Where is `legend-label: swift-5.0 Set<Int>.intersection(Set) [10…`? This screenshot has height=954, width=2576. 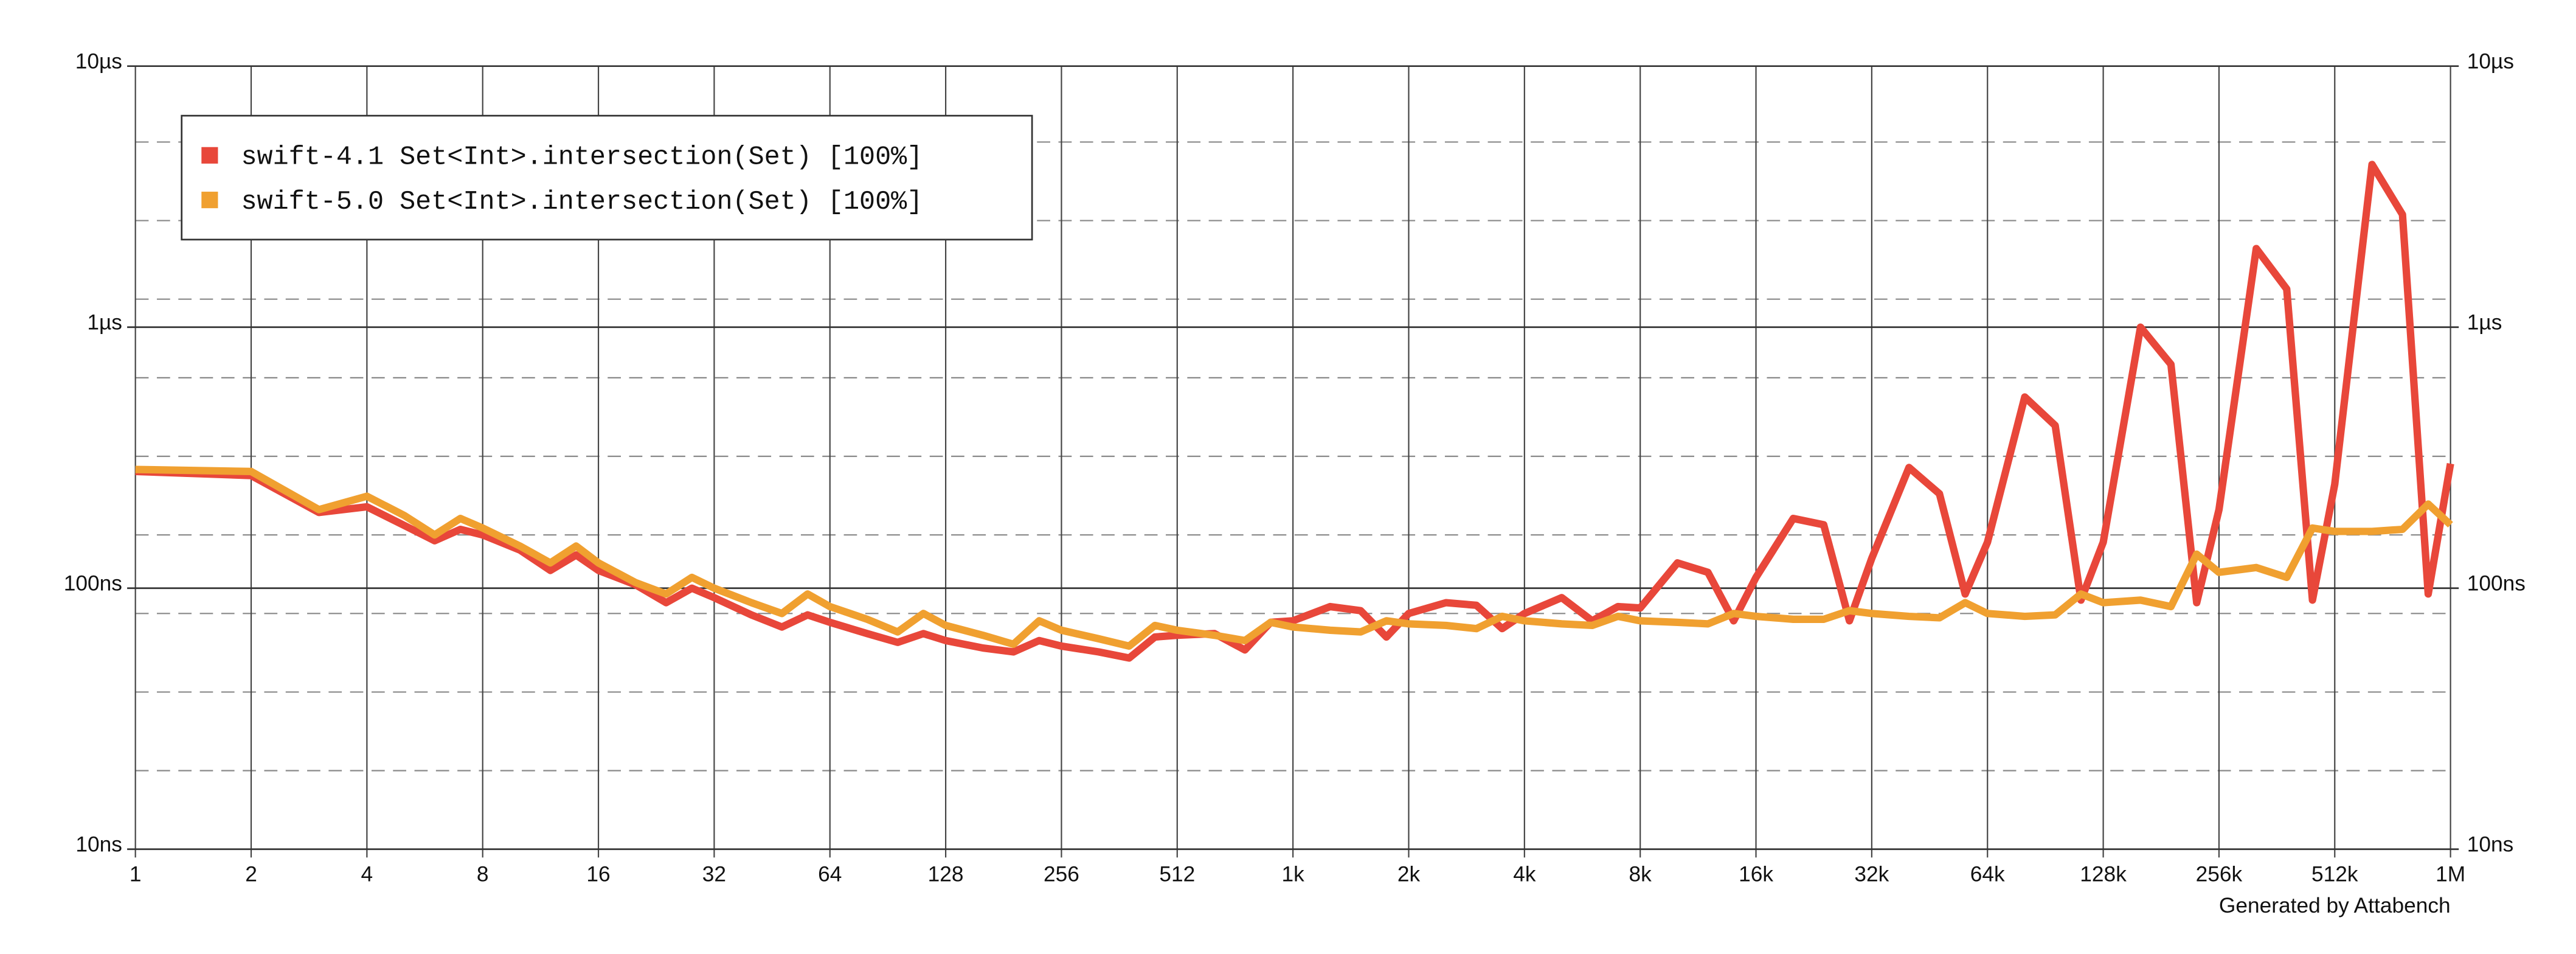
legend-label: swift-5.0 Set<Int>.intersection(Set) [10… is located at coordinates (582, 202).